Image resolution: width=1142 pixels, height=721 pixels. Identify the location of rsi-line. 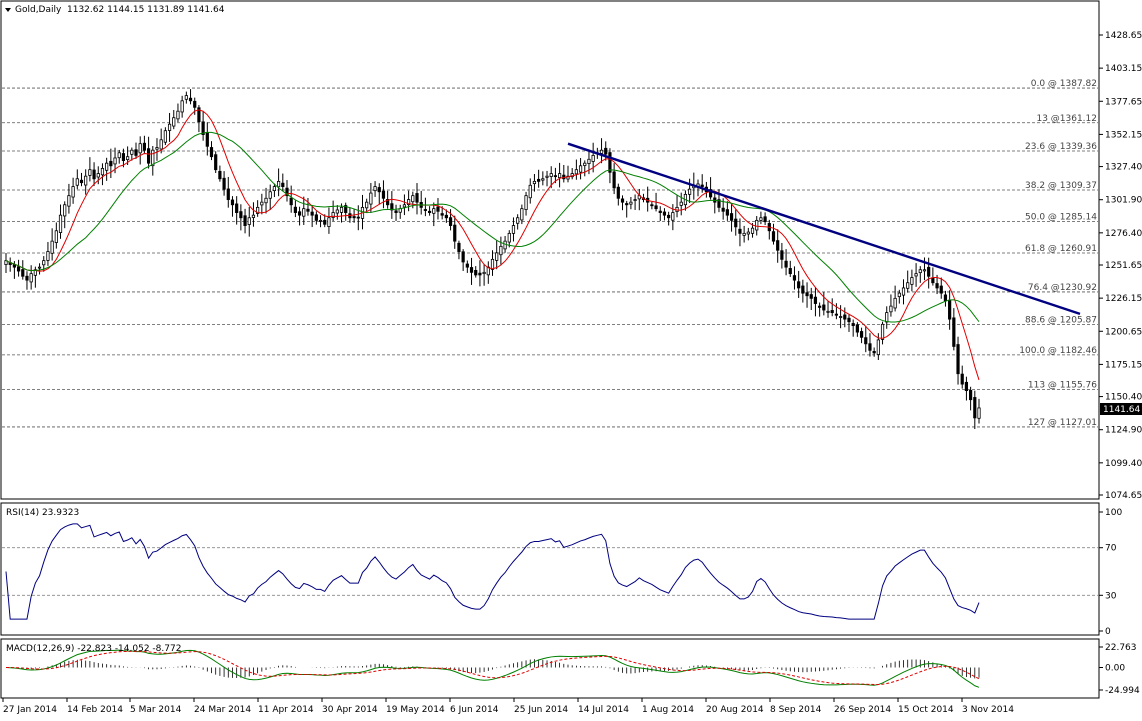
(492, 571).